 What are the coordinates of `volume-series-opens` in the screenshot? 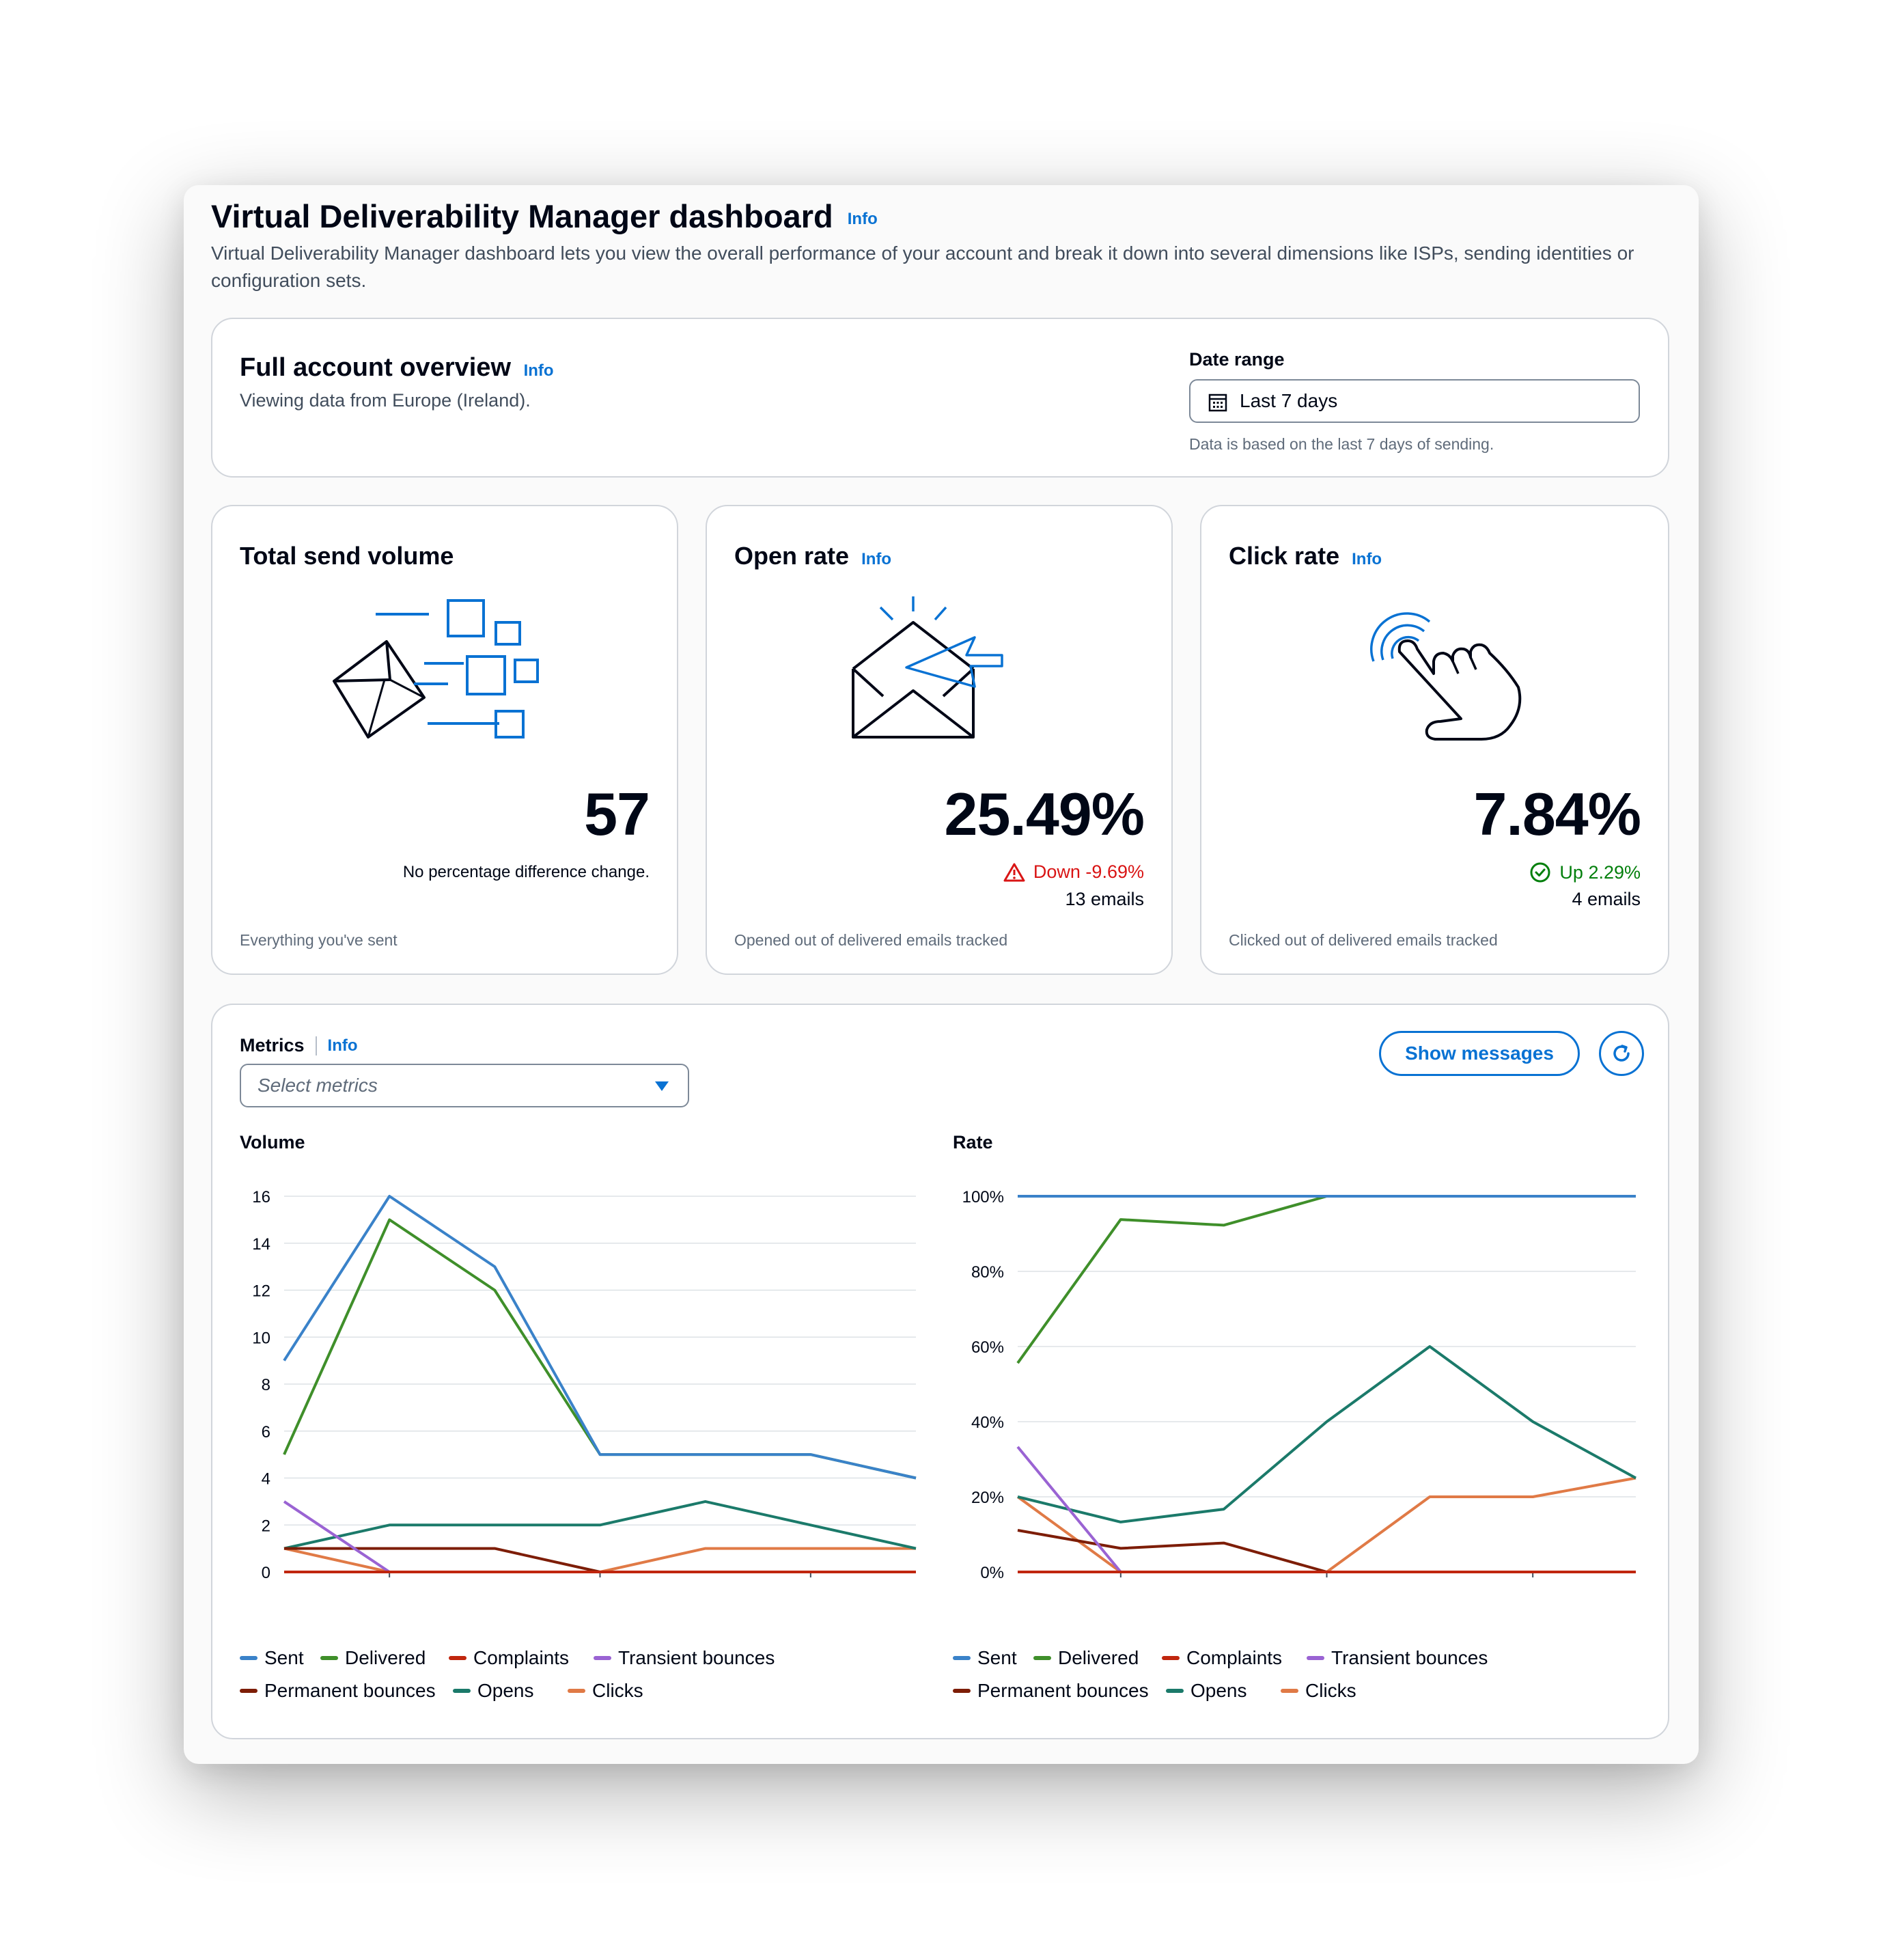 It's located at (600, 1525).